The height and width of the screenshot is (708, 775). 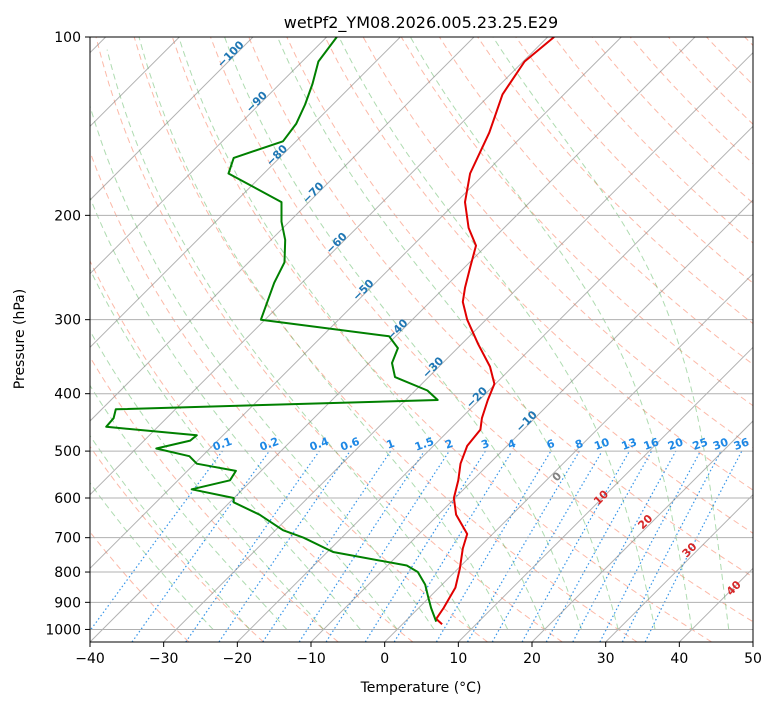 I want to click on y-tick-label: 600, so click(x=67, y=499).